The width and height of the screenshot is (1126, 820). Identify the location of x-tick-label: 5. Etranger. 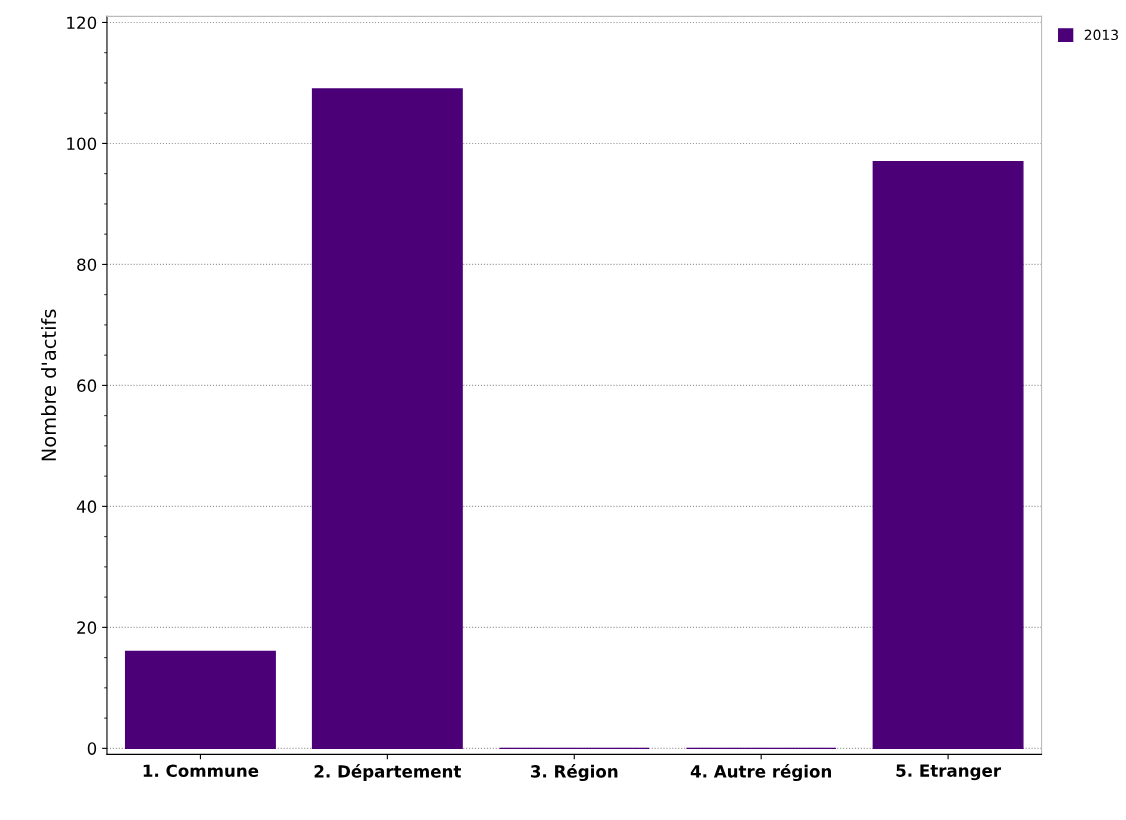
(948, 772).